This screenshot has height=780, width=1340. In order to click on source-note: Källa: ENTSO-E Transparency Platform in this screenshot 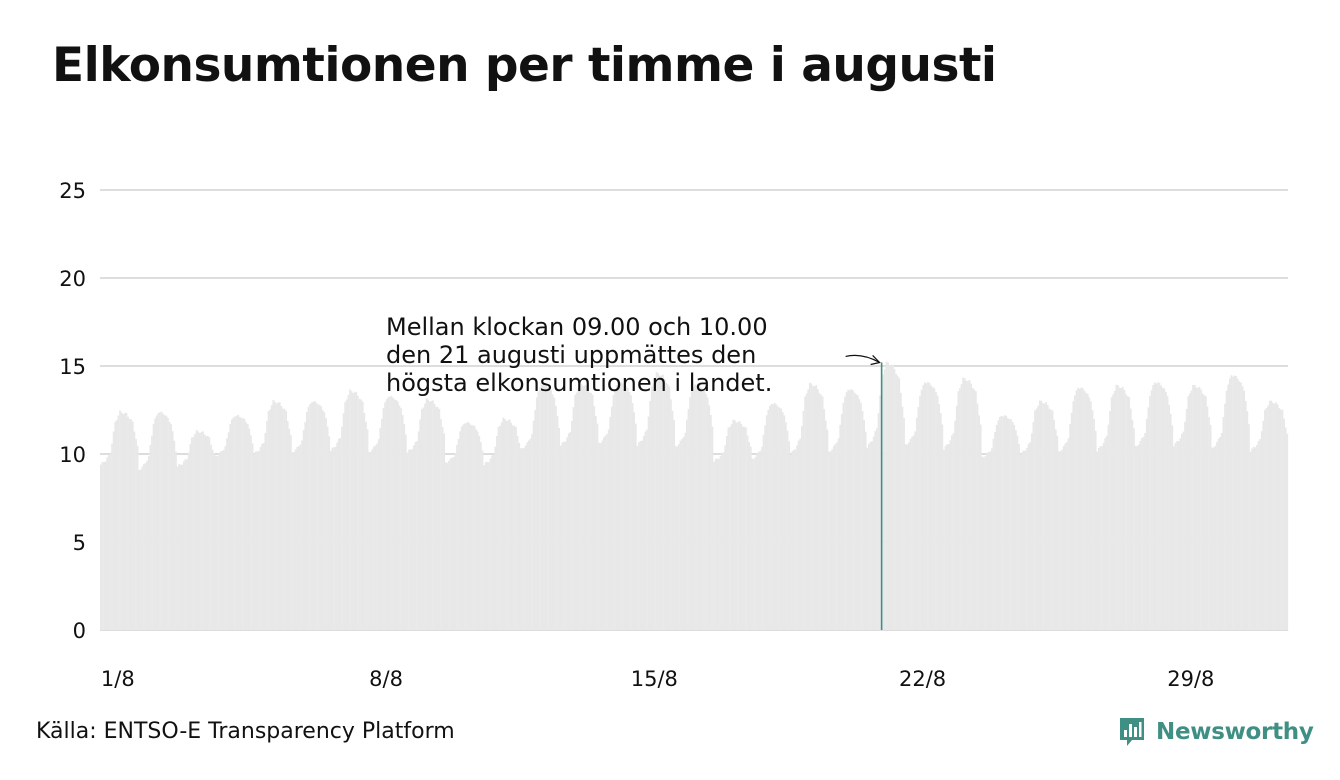, I will do `click(245, 731)`.